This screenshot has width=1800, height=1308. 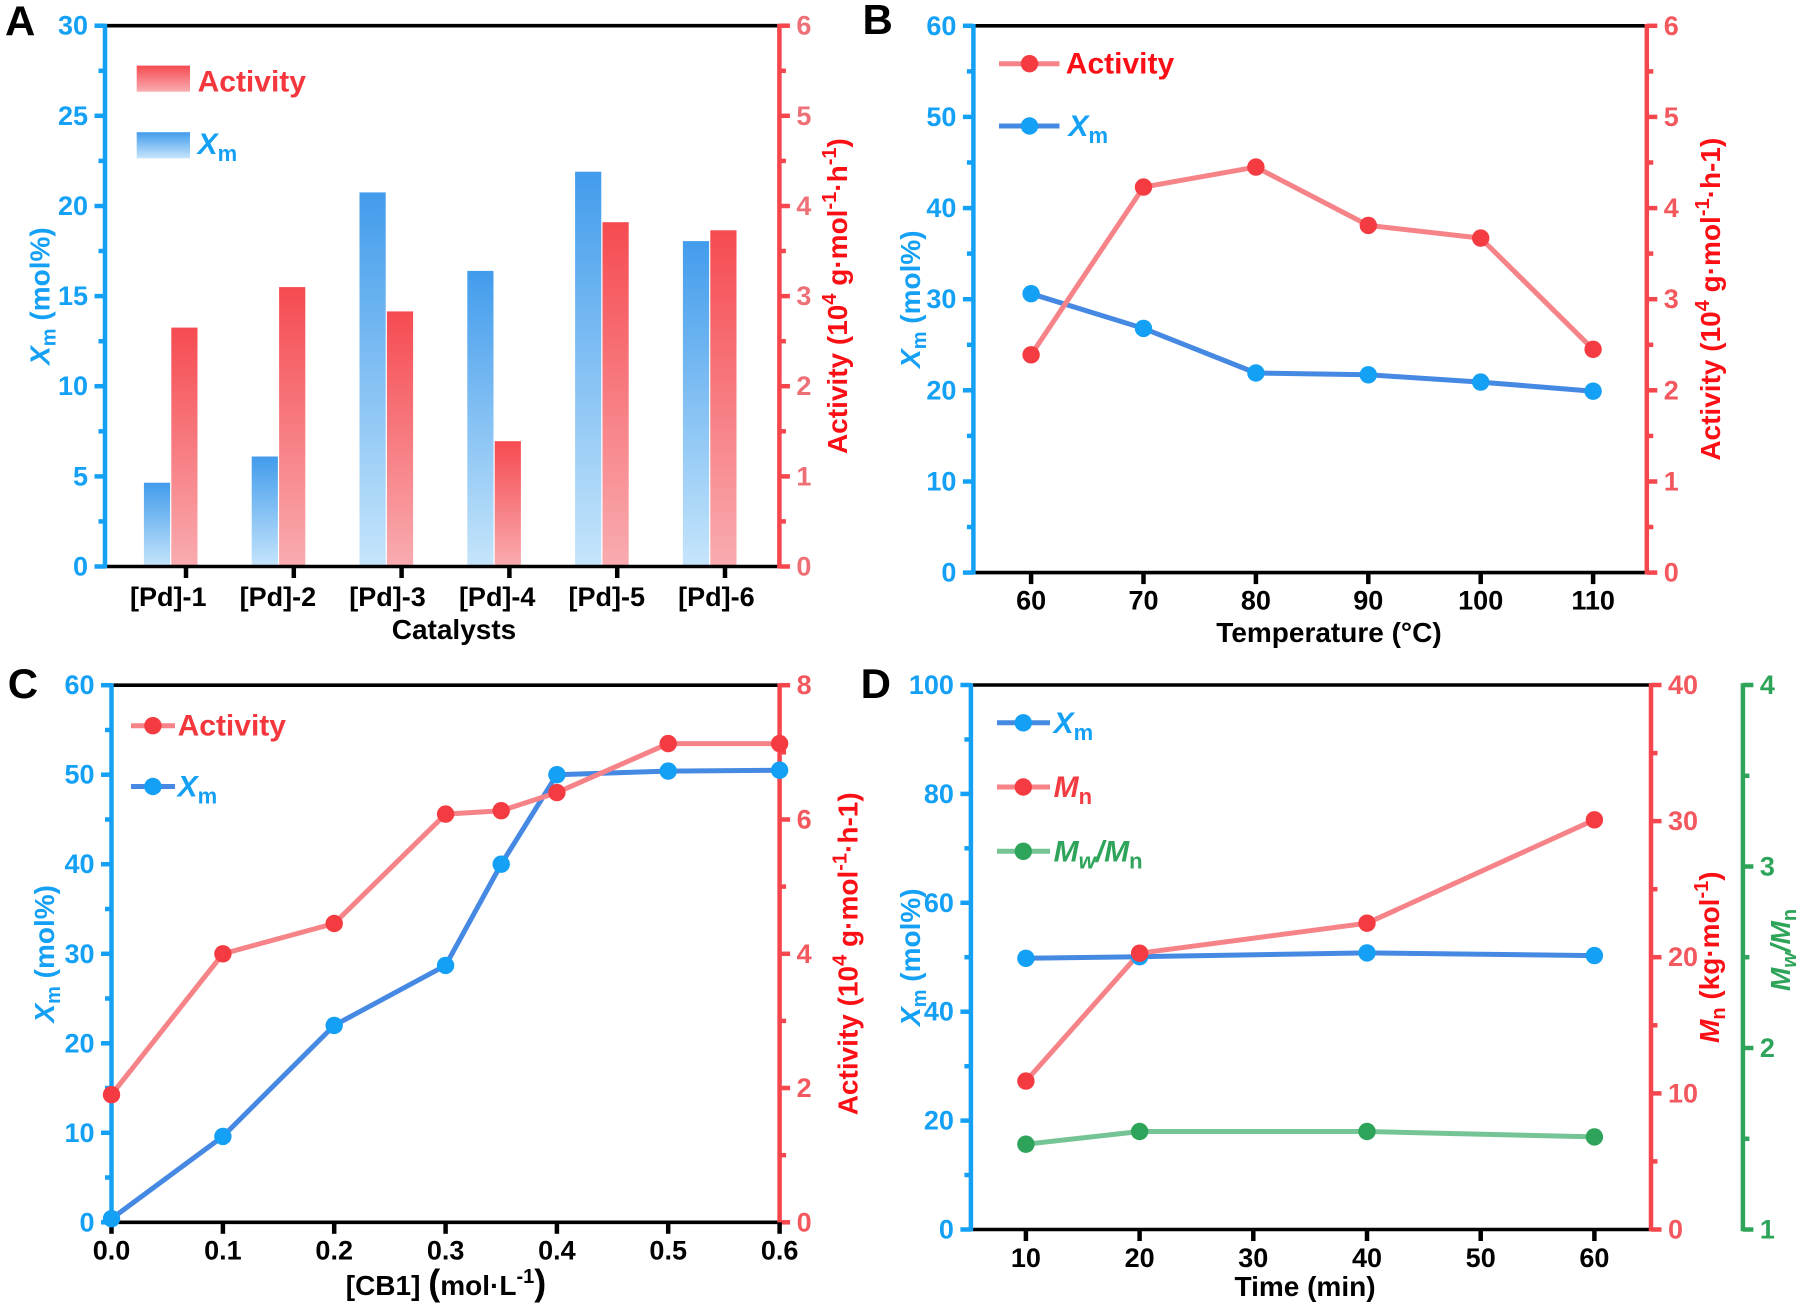 I want to click on svg-text: D, so click(x=876, y=683).